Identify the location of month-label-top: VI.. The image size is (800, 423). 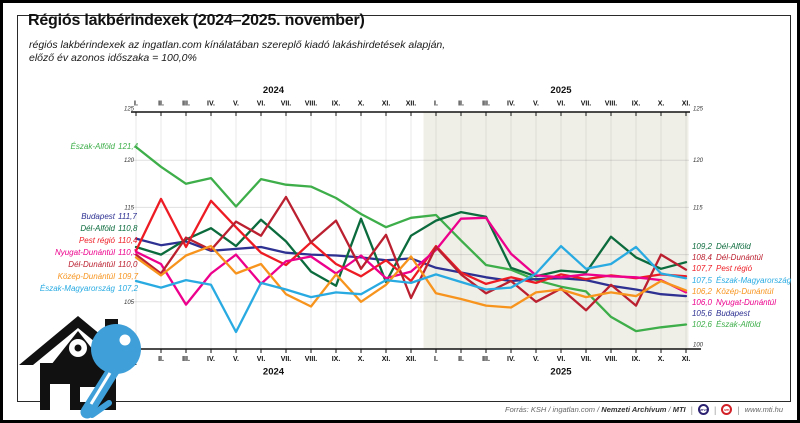
(261, 104).